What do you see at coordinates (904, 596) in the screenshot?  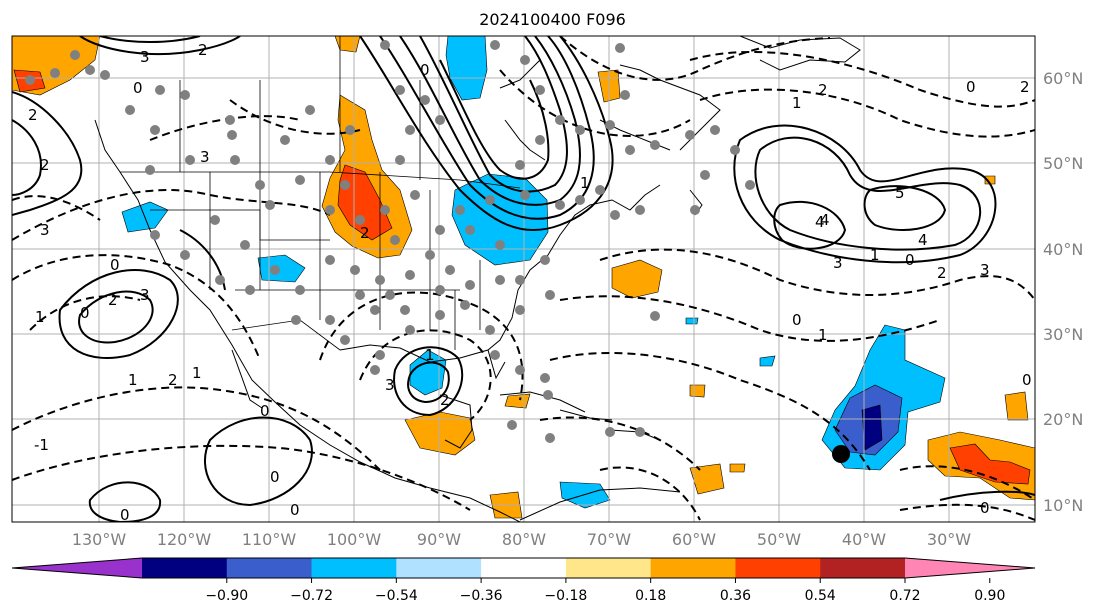 I see `colorbar-tick-label: 0.72` at bounding box center [904, 596].